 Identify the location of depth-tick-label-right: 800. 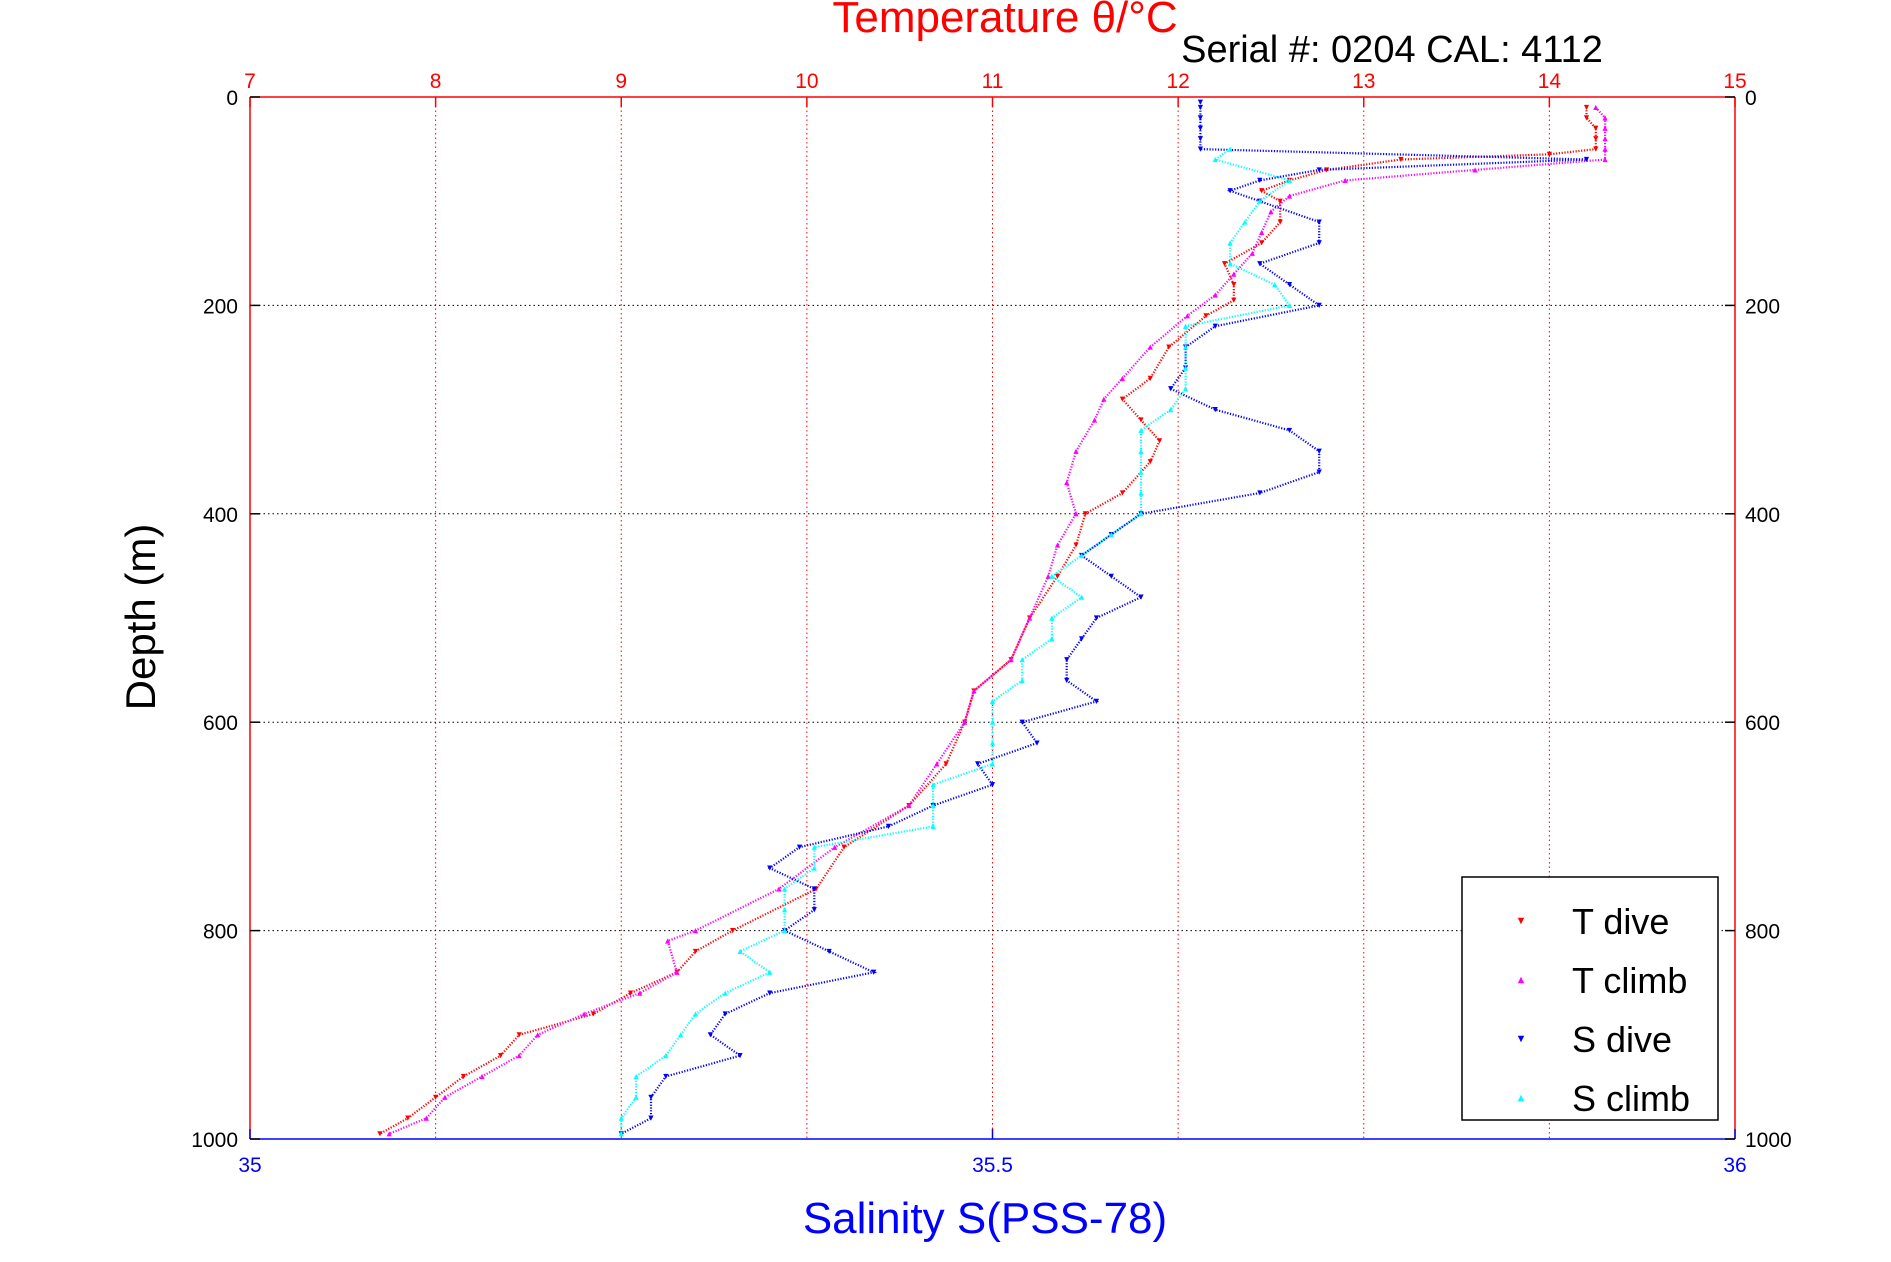
(1762, 932).